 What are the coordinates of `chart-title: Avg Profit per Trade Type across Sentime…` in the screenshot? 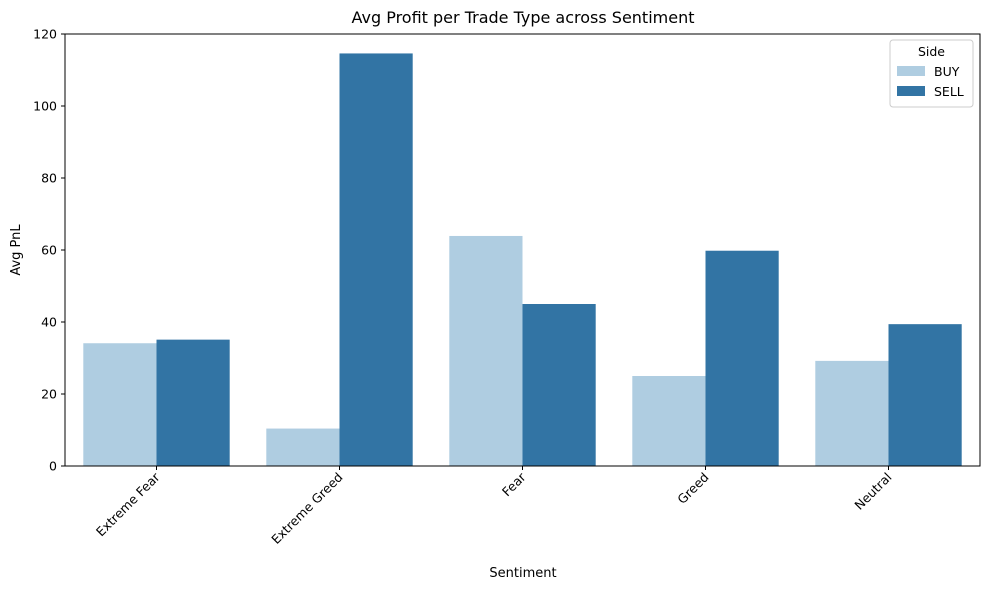 It's located at (522, 17).